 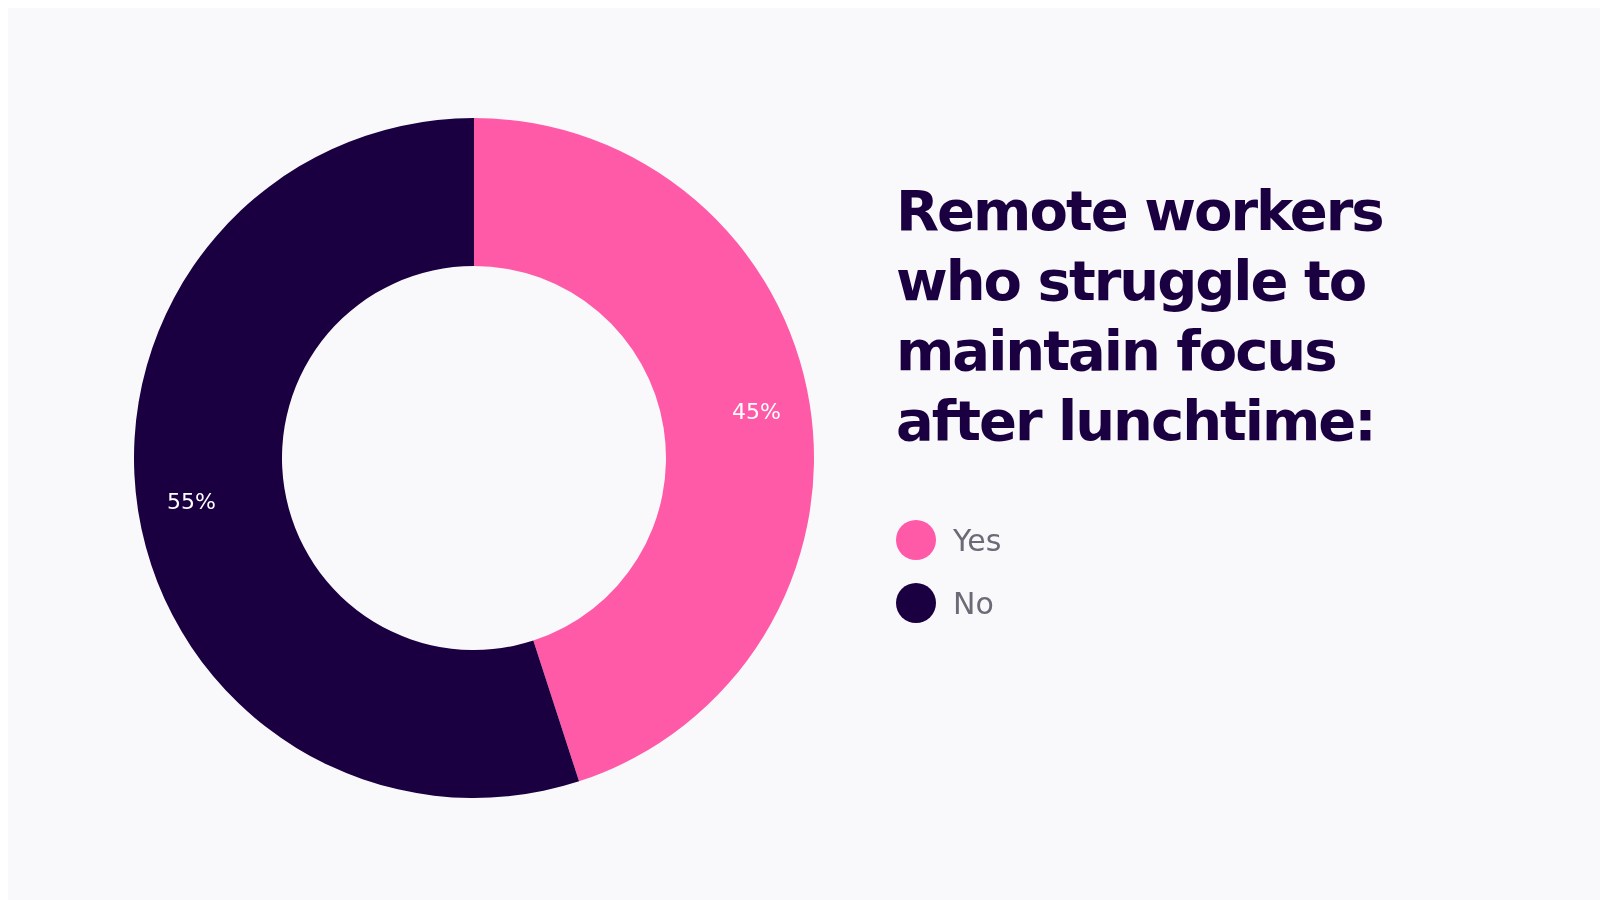 What do you see at coordinates (1139, 315) in the screenshot?
I see `text: Remote workers who struggle to maintain focus after lunchtime:` at bounding box center [1139, 315].